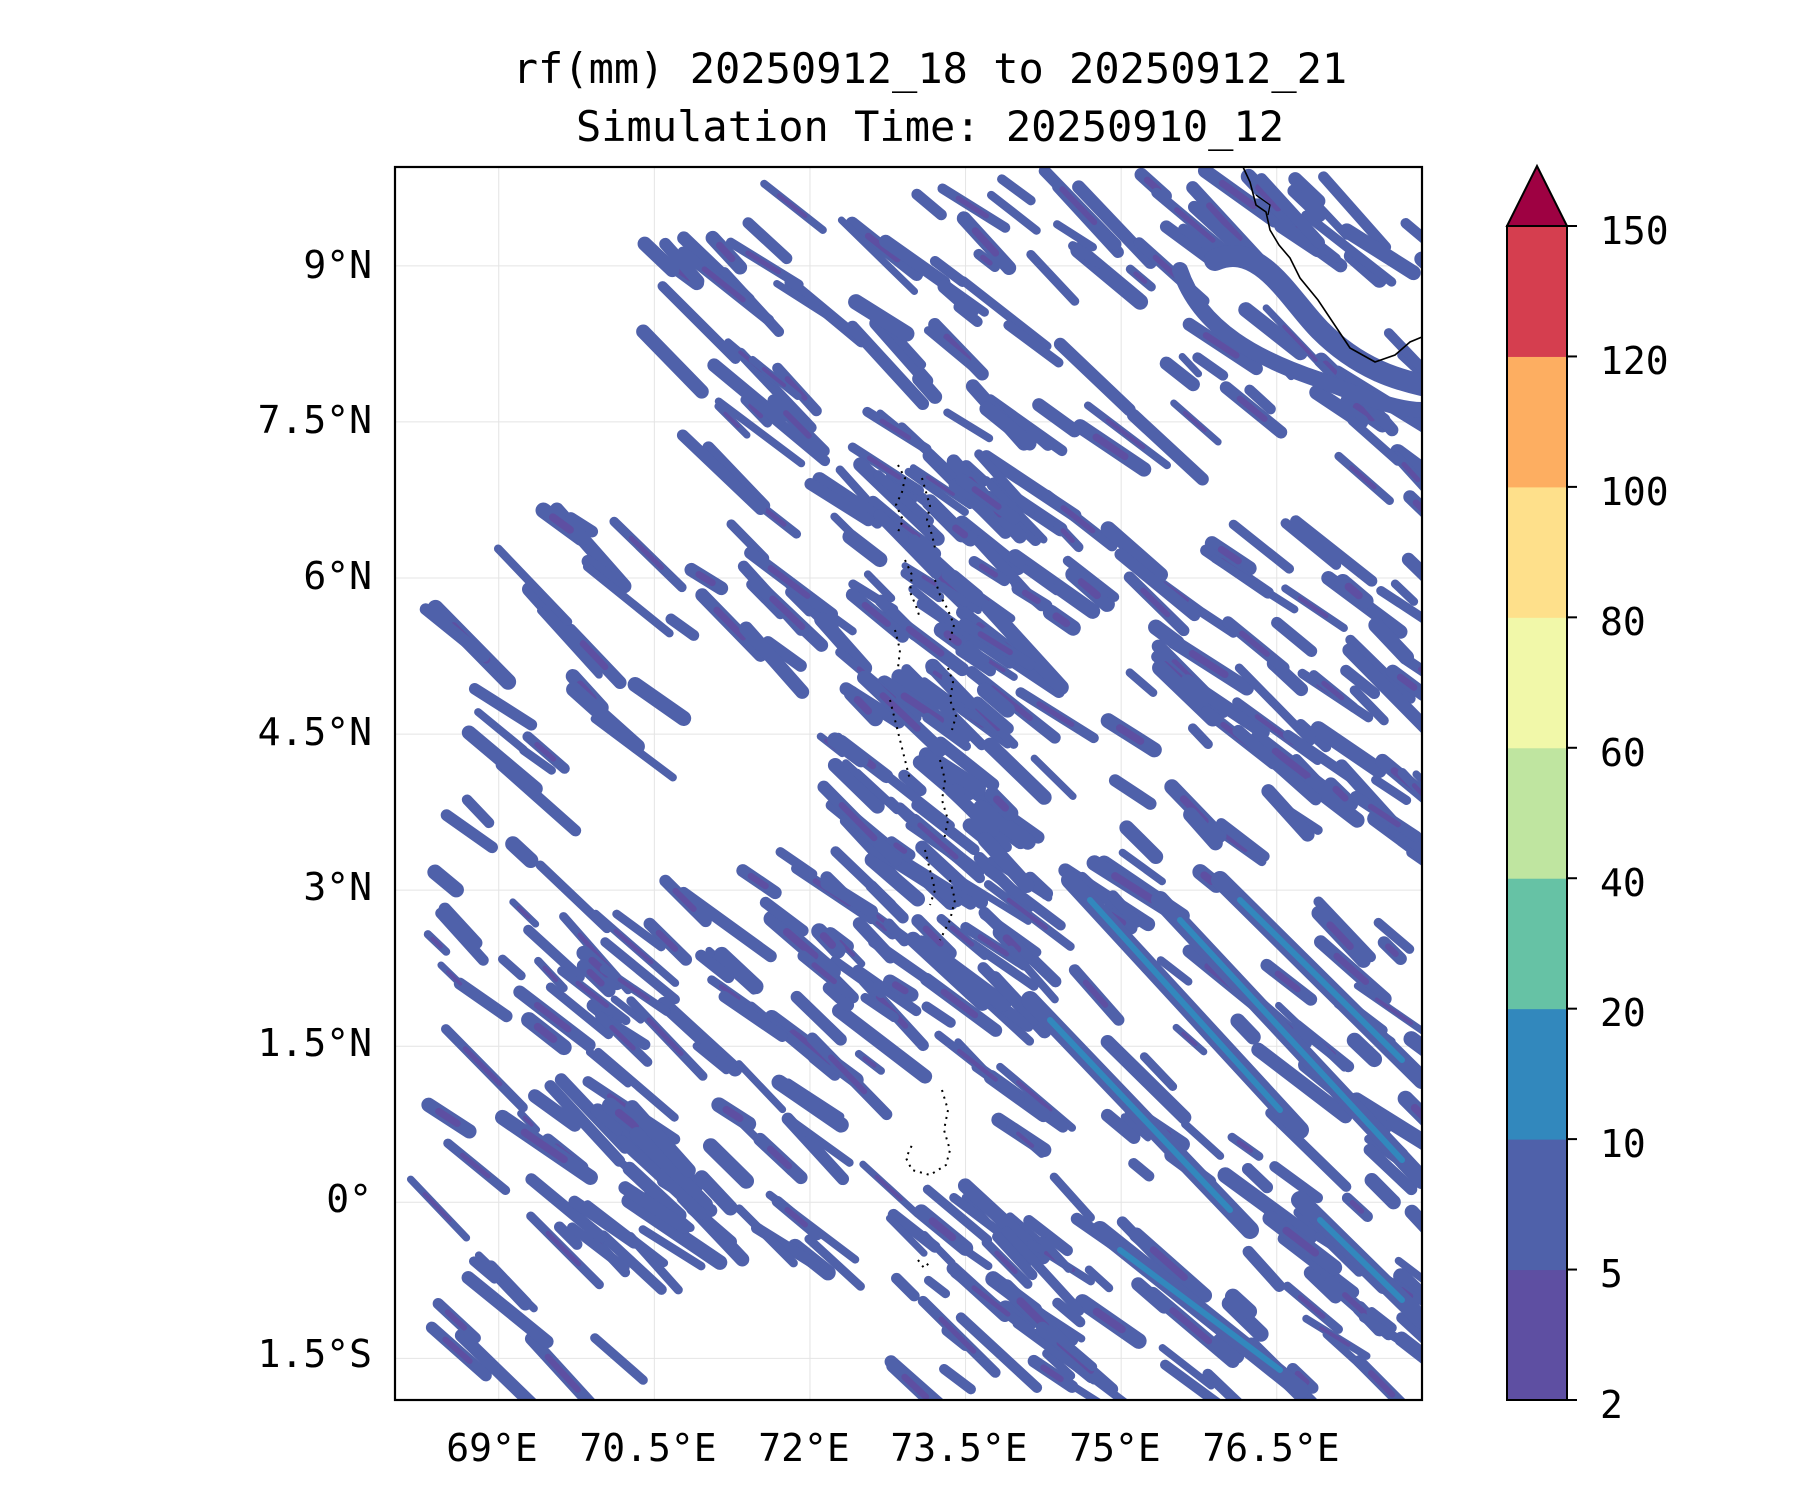 The height and width of the screenshot is (1500, 1800). Describe the element at coordinates (929, 126) in the screenshot. I see `title-line-2: Simulation Time: 20250910_12` at that location.